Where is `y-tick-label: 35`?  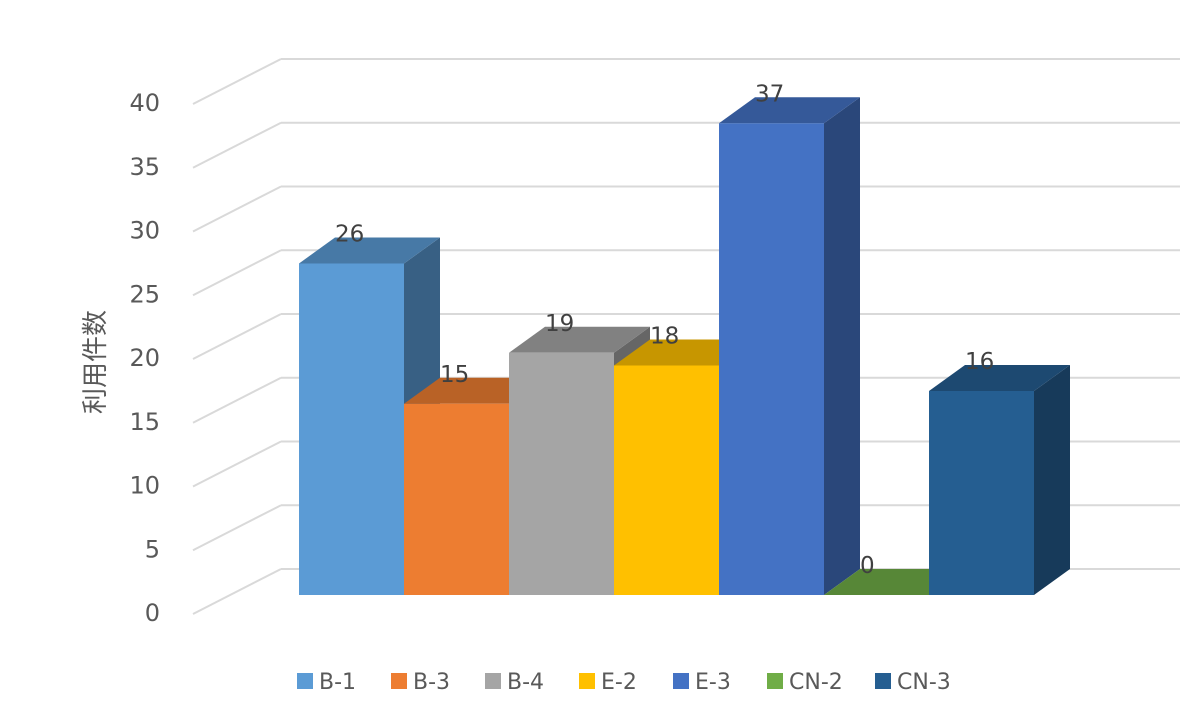 y-tick-label: 35 is located at coordinates (144, 167).